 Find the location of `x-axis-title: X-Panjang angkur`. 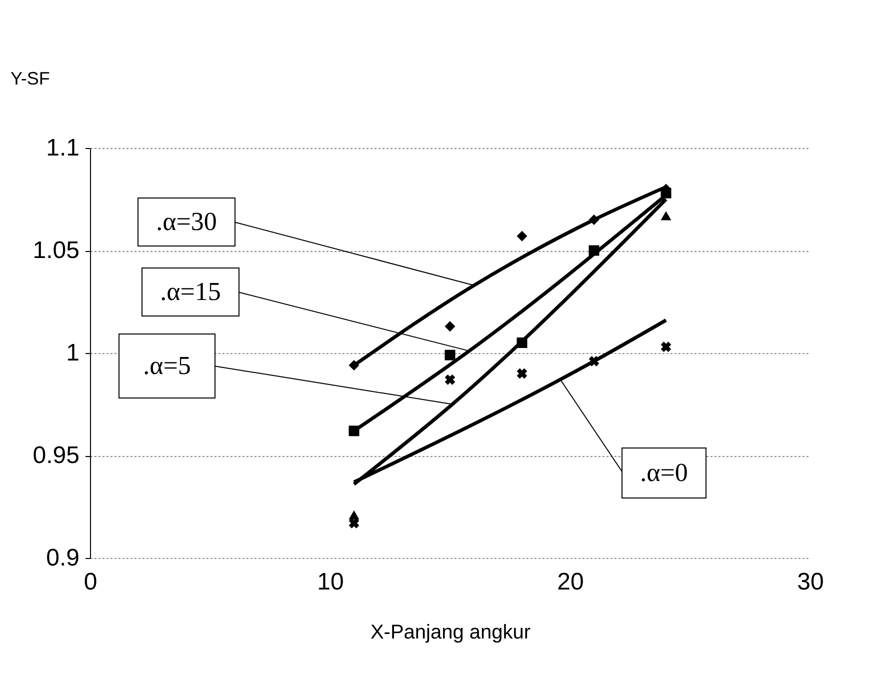

x-axis-title: X-Panjang angkur is located at coordinates (450, 633).